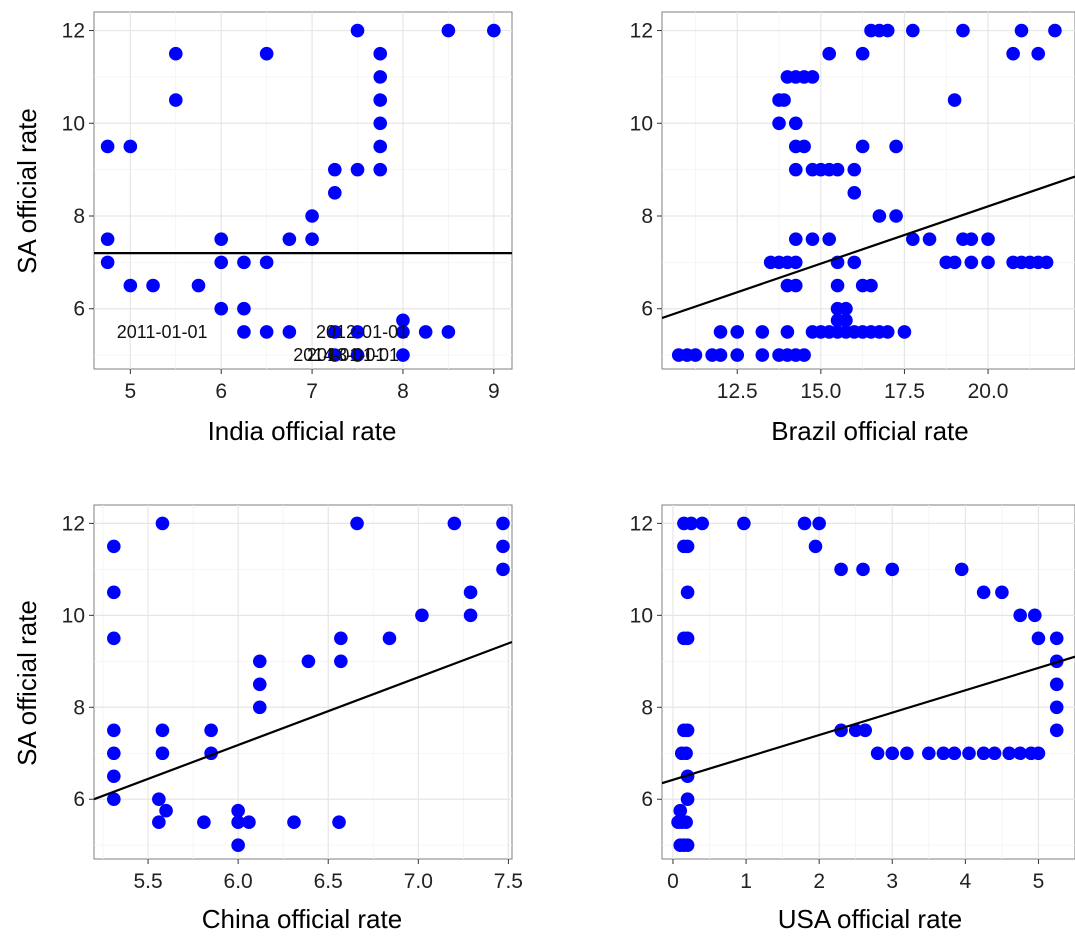  I want to click on x-tick-label: 17.5, so click(904, 391).